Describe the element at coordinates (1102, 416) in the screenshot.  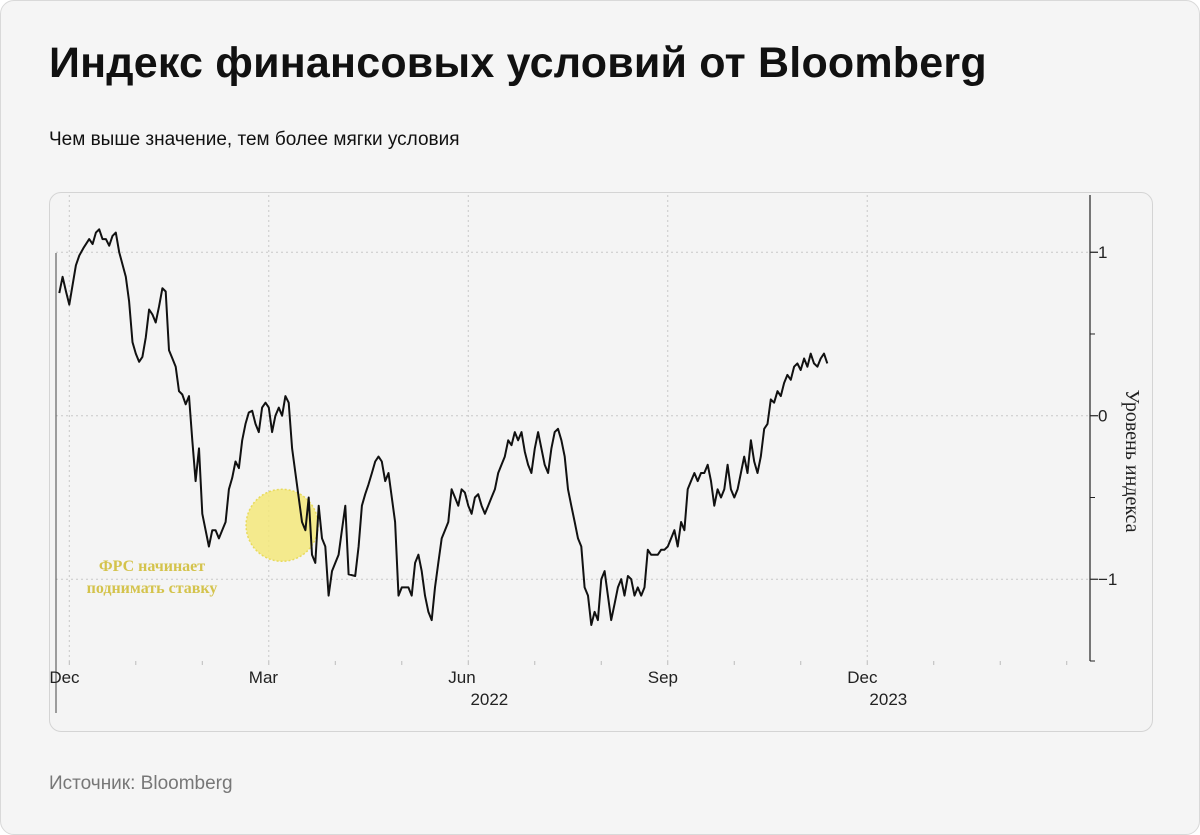
I see `y-tick-label: 0` at that location.